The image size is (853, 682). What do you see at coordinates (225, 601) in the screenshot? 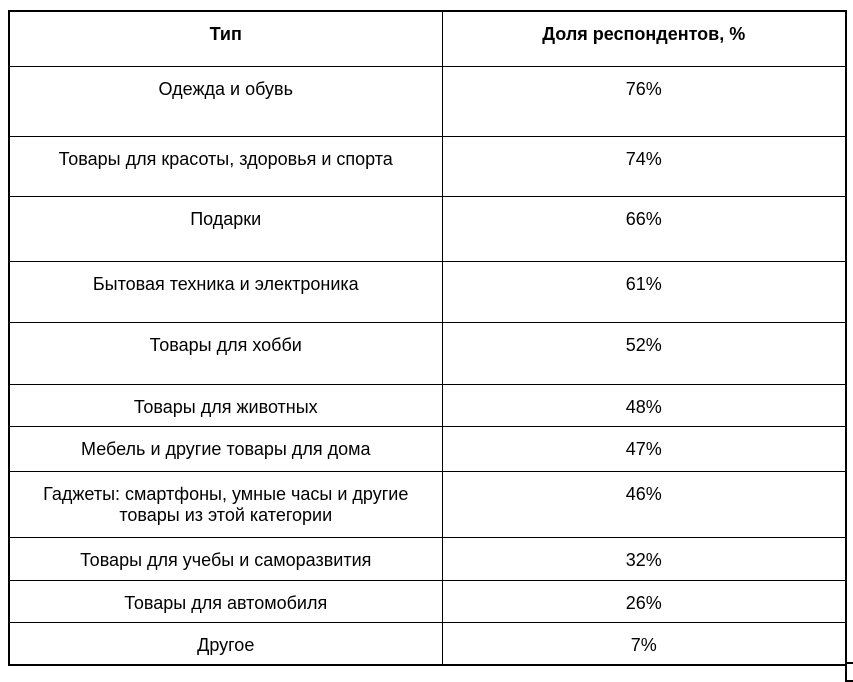
I see `type-cell: Товары для автомобиля` at bounding box center [225, 601].